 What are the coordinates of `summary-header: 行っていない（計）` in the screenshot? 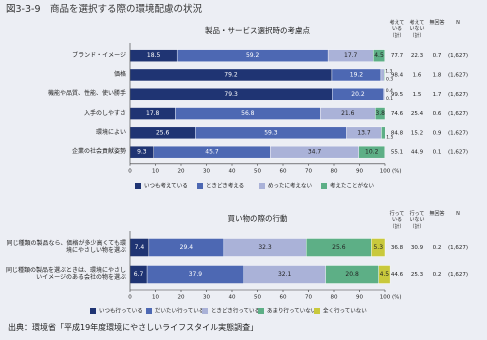 It's located at (417, 220).